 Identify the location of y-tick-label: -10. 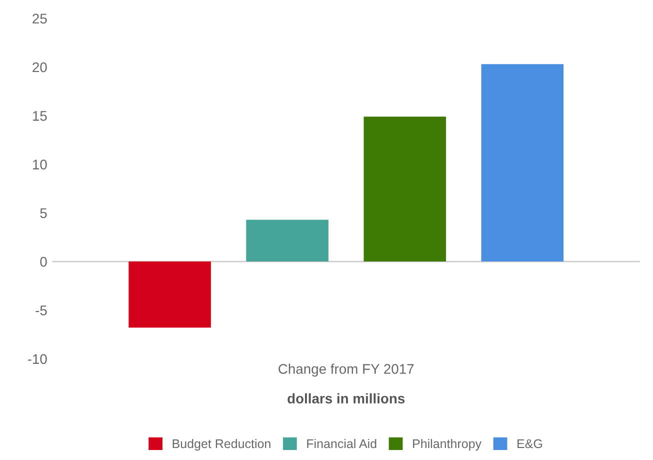
(37, 359).